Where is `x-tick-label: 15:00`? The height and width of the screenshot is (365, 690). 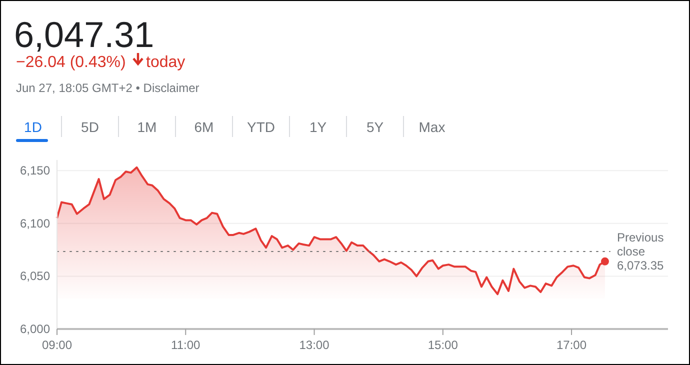
x-tick-label: 15:00 is located at coordinates (443, 345).